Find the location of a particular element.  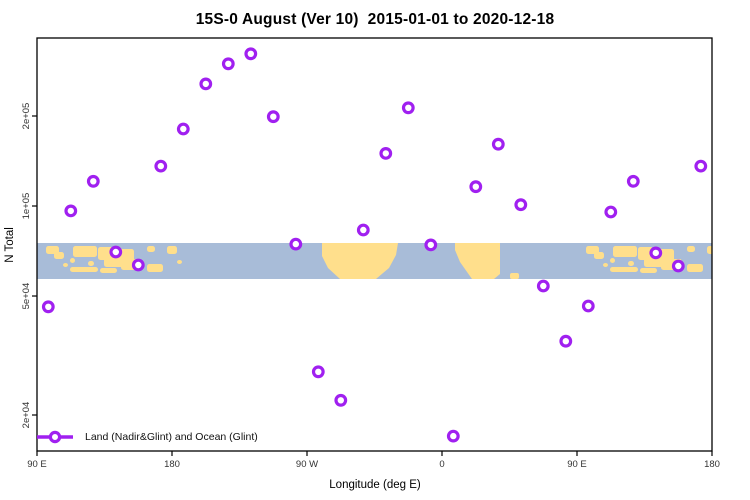

map-land-south-america is located at coordinates (360, 261).